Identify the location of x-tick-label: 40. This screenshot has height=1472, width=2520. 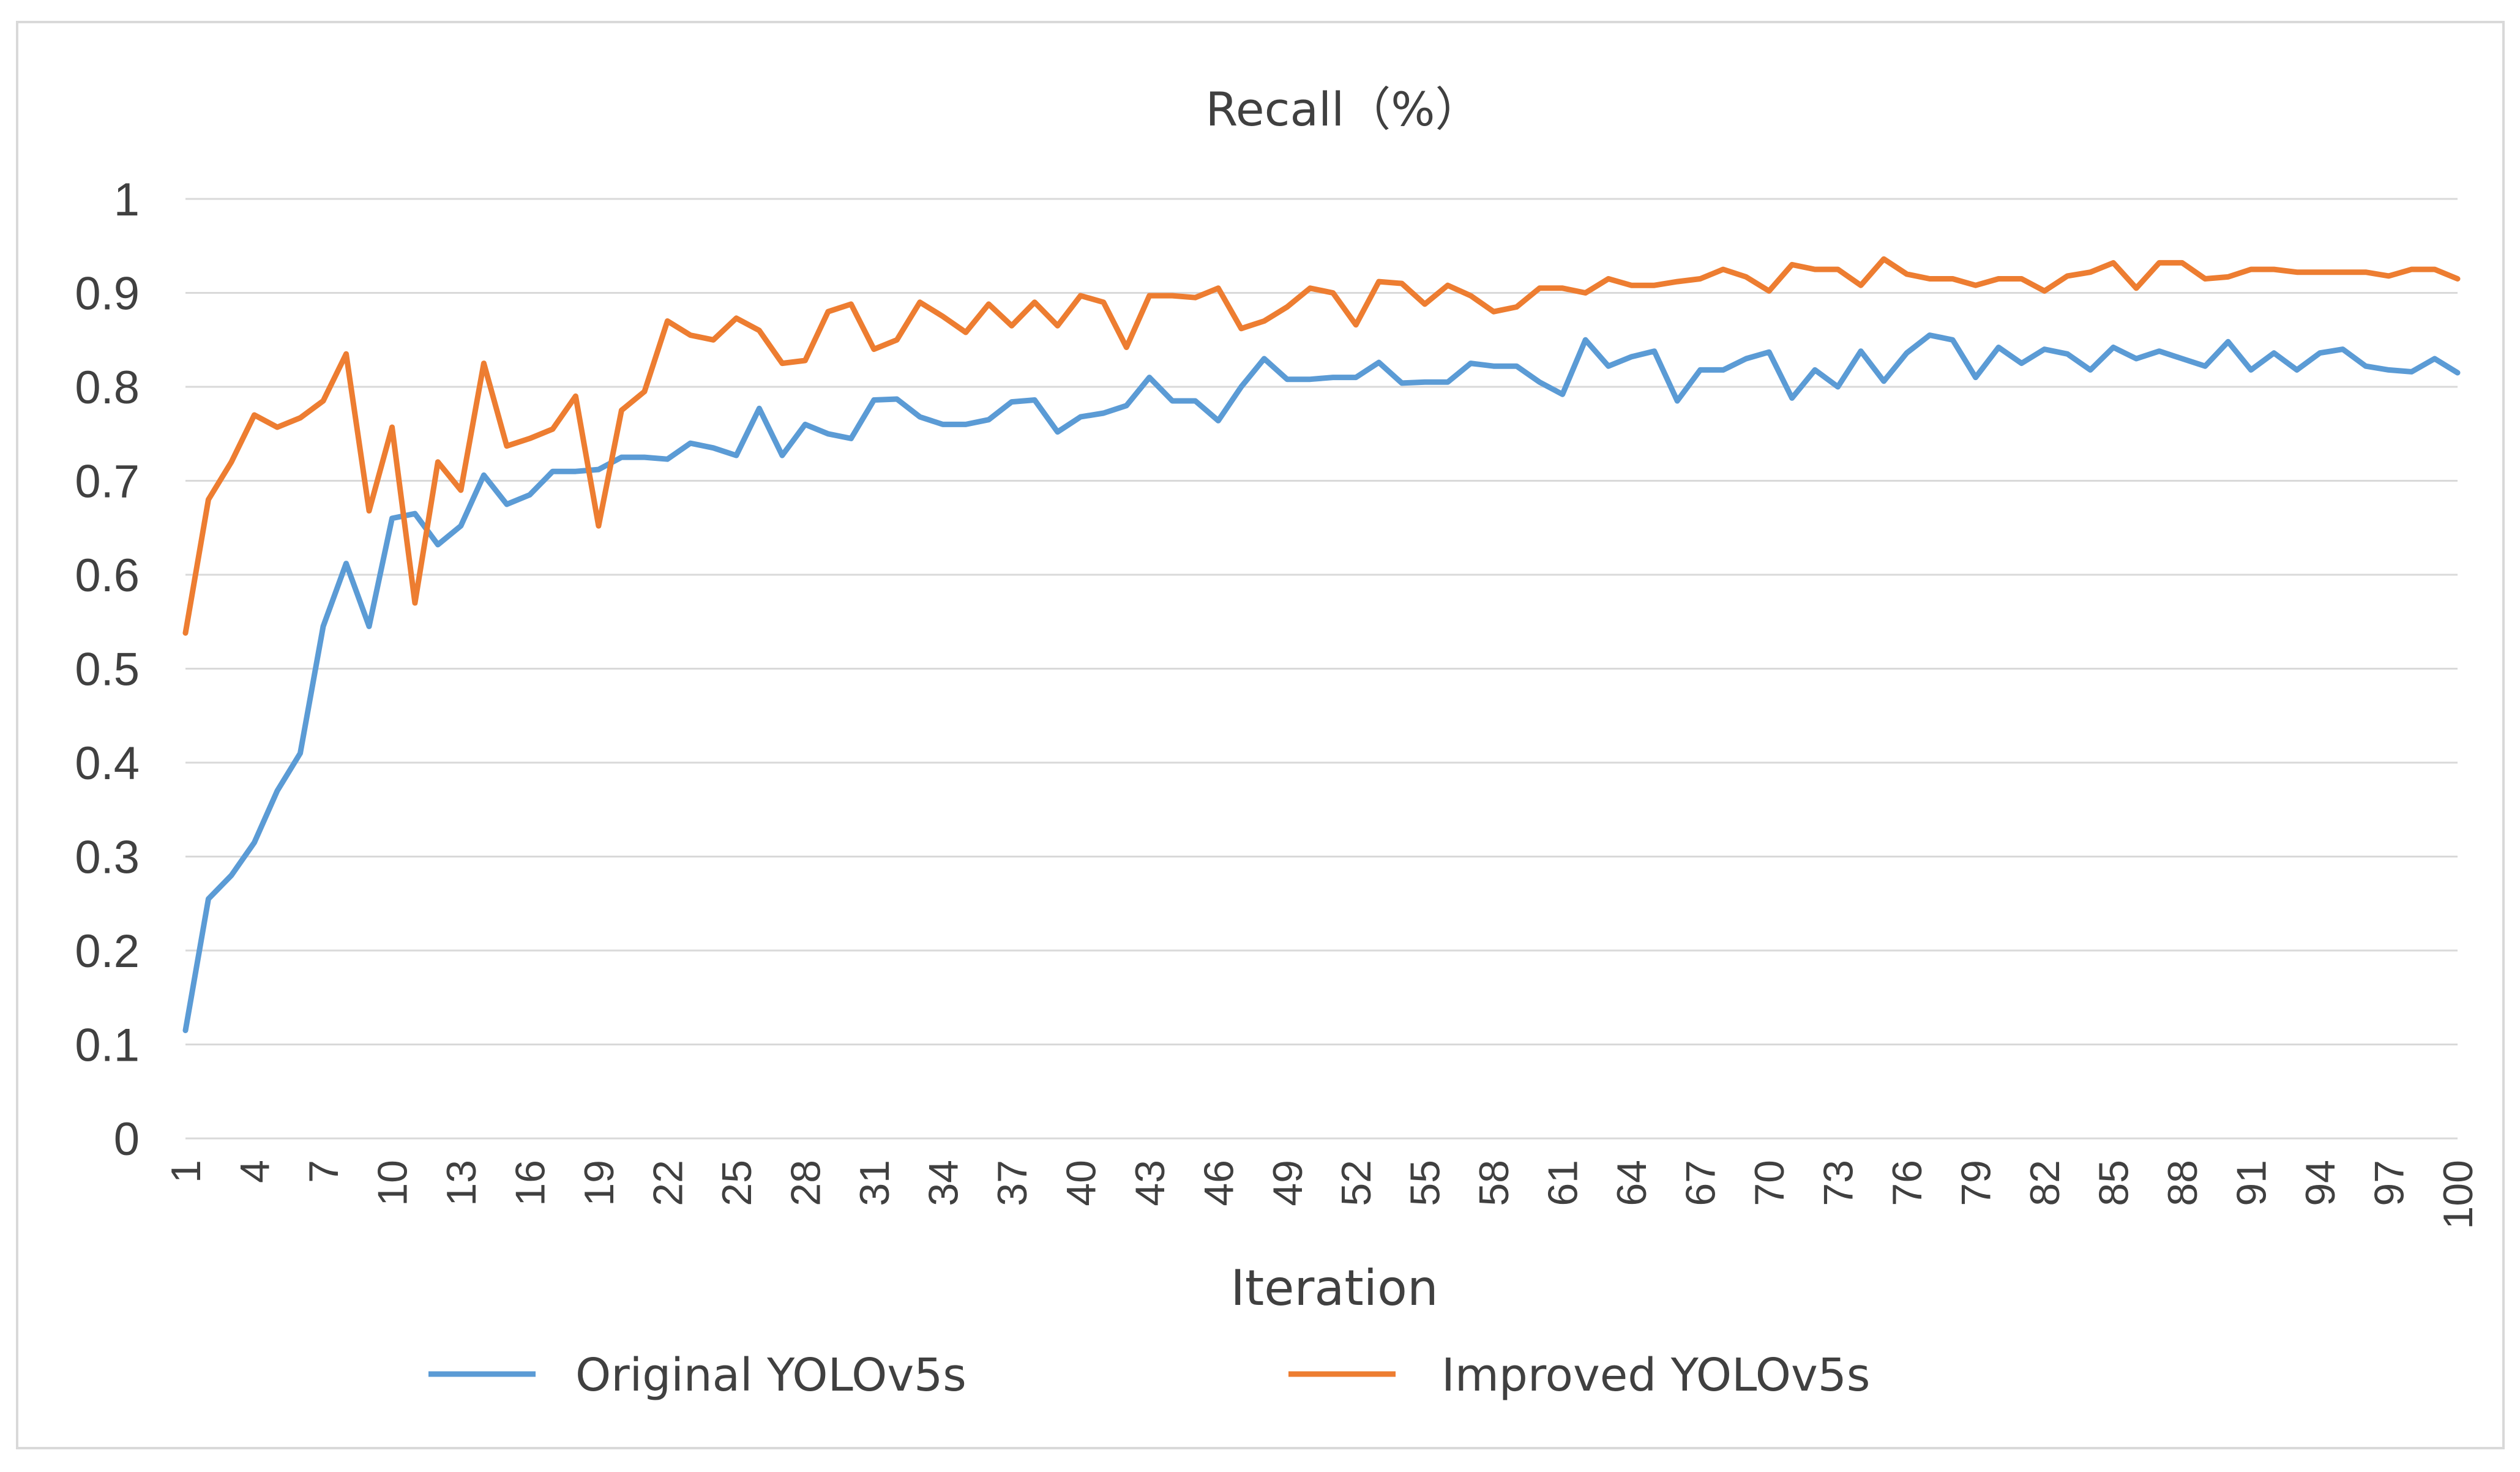
(1081, 1183).